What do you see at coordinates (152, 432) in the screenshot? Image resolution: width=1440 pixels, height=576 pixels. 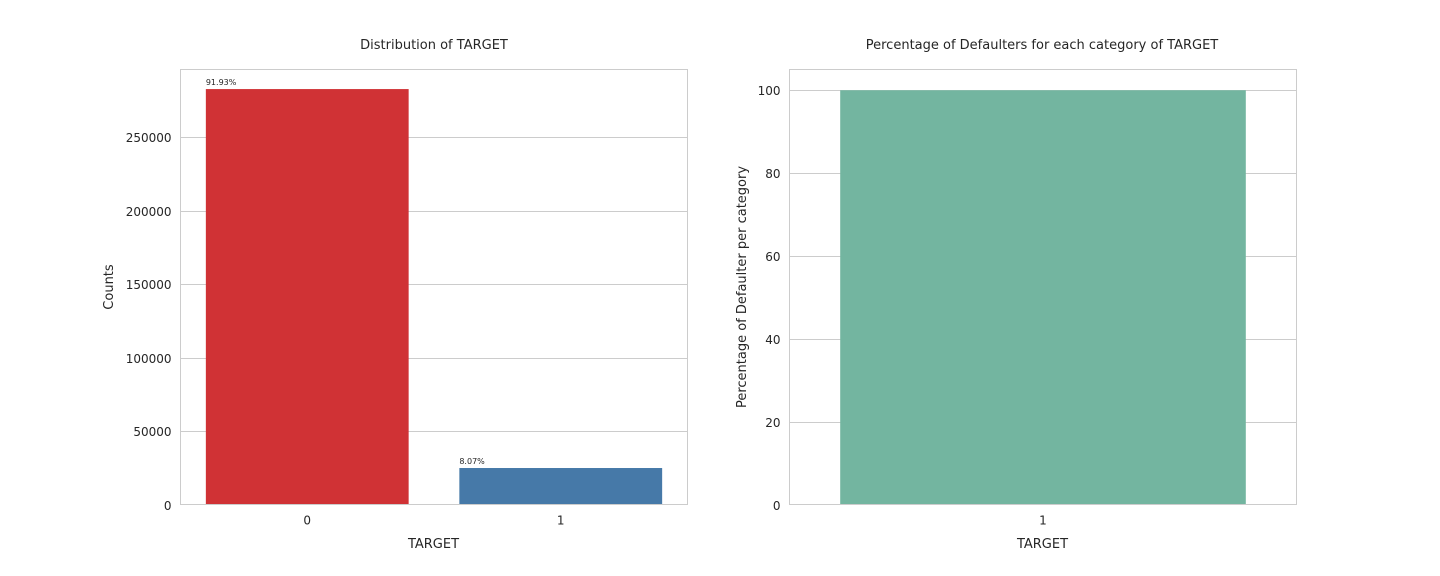 I see `y-tick-label: 50000` at bounding box center [152, 432].